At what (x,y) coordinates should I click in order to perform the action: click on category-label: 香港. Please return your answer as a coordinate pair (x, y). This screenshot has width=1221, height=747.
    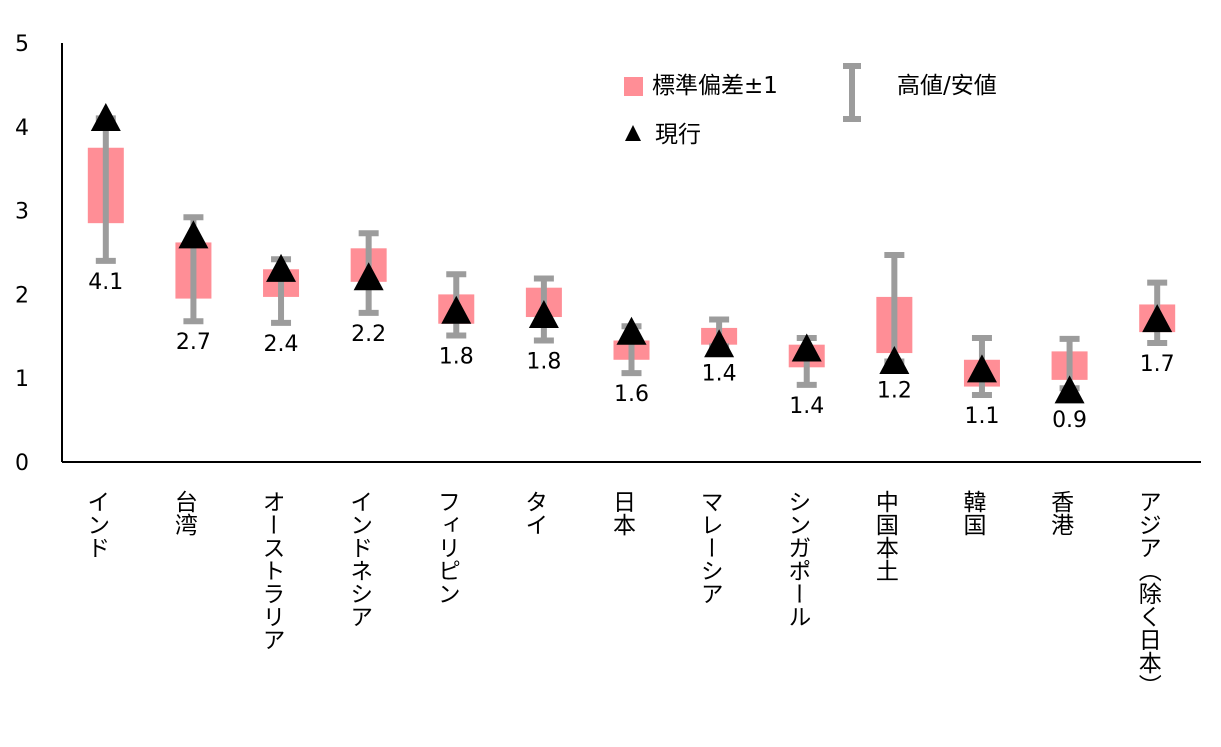
    Looking at the image, I should click on (1061, 513).